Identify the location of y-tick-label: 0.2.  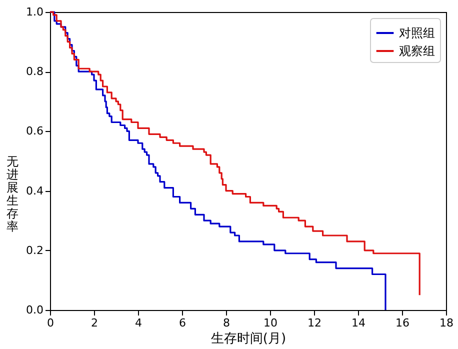
(35, 250).